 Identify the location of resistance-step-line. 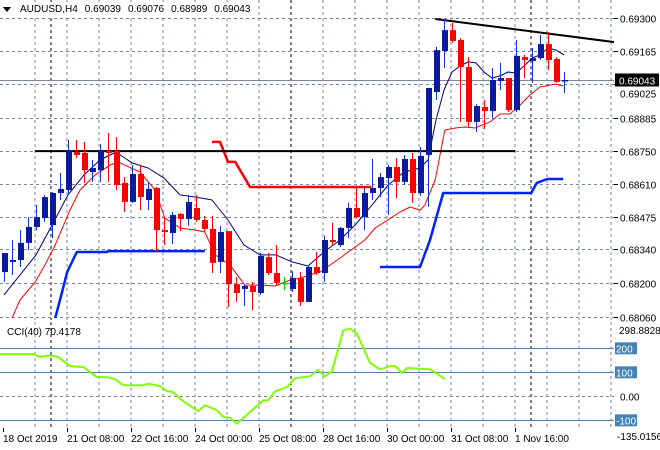
(292, 164).